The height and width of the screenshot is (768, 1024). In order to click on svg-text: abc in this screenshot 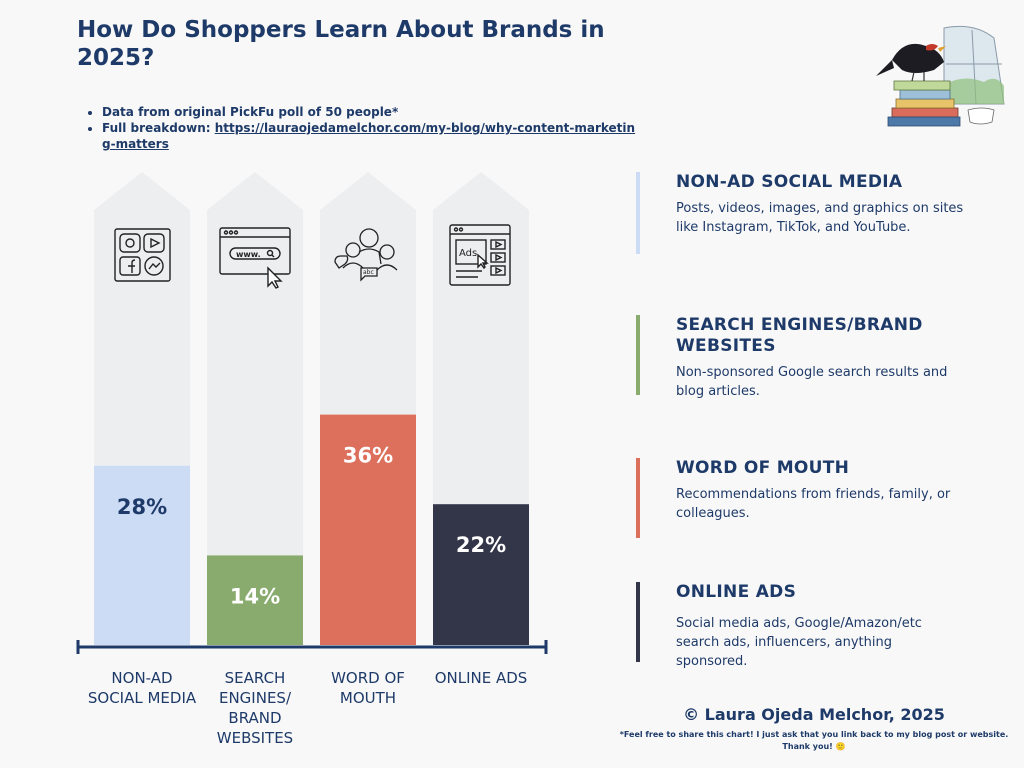, I will do `click(368, 272)`.